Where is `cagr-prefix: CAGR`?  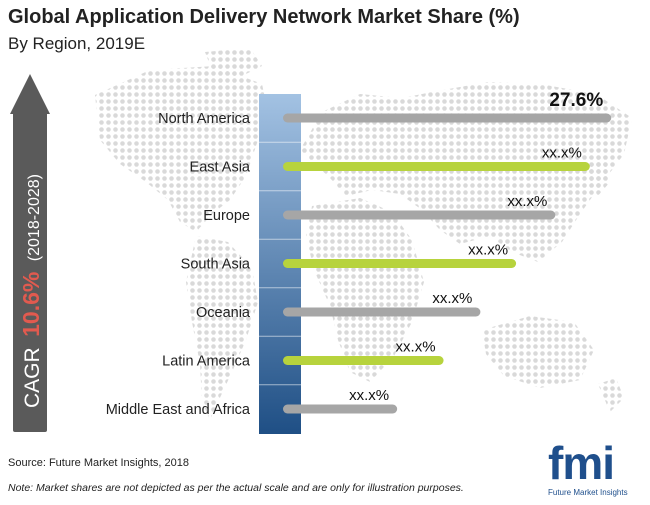
cagr-prefix: CAGR is located at coordinates (32, 377).